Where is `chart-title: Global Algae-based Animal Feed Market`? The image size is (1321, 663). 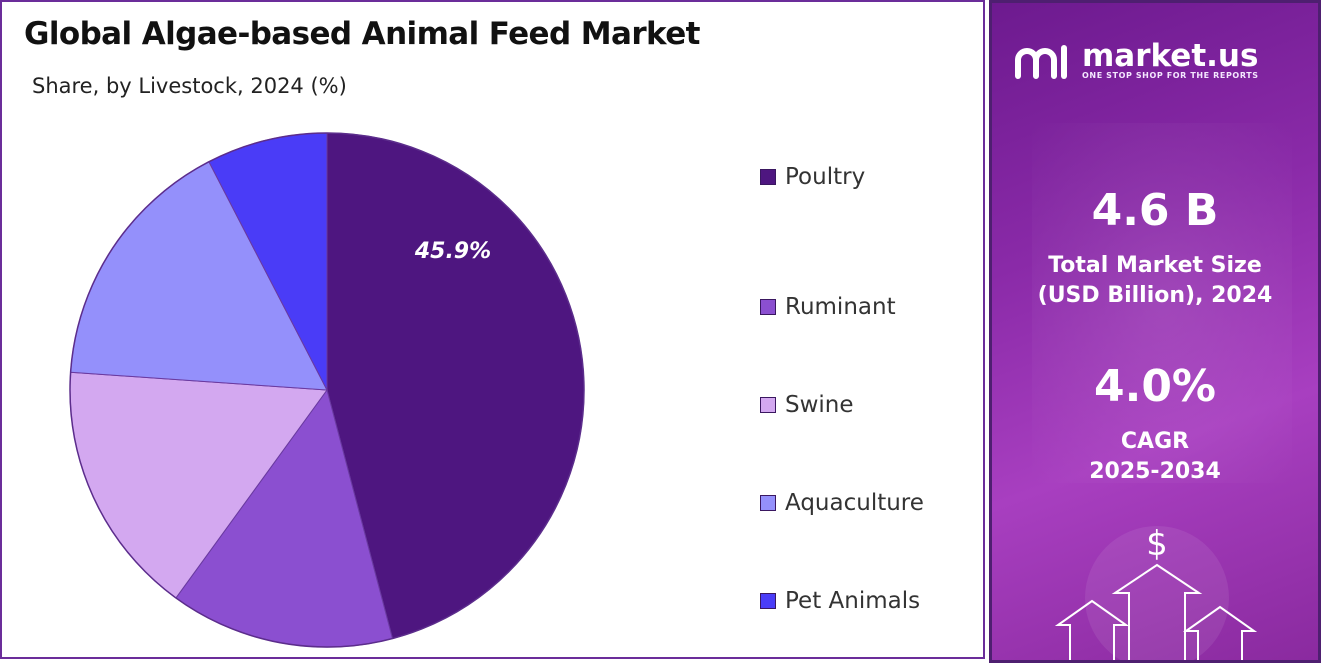 chart-title: Global Algae-based Animal Feed Market is located at coordinates (362, 34).